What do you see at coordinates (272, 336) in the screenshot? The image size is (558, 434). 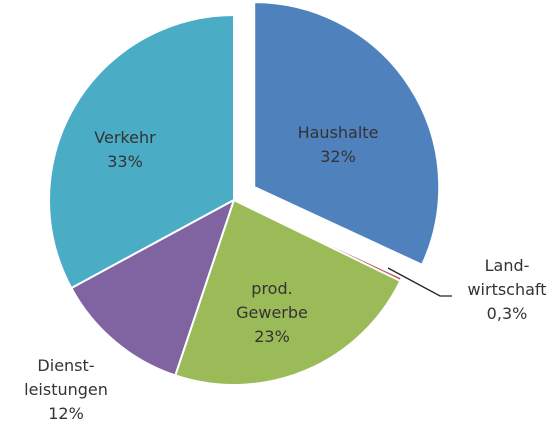 I see `value-label: 23%` at bounding box center [272, 336].